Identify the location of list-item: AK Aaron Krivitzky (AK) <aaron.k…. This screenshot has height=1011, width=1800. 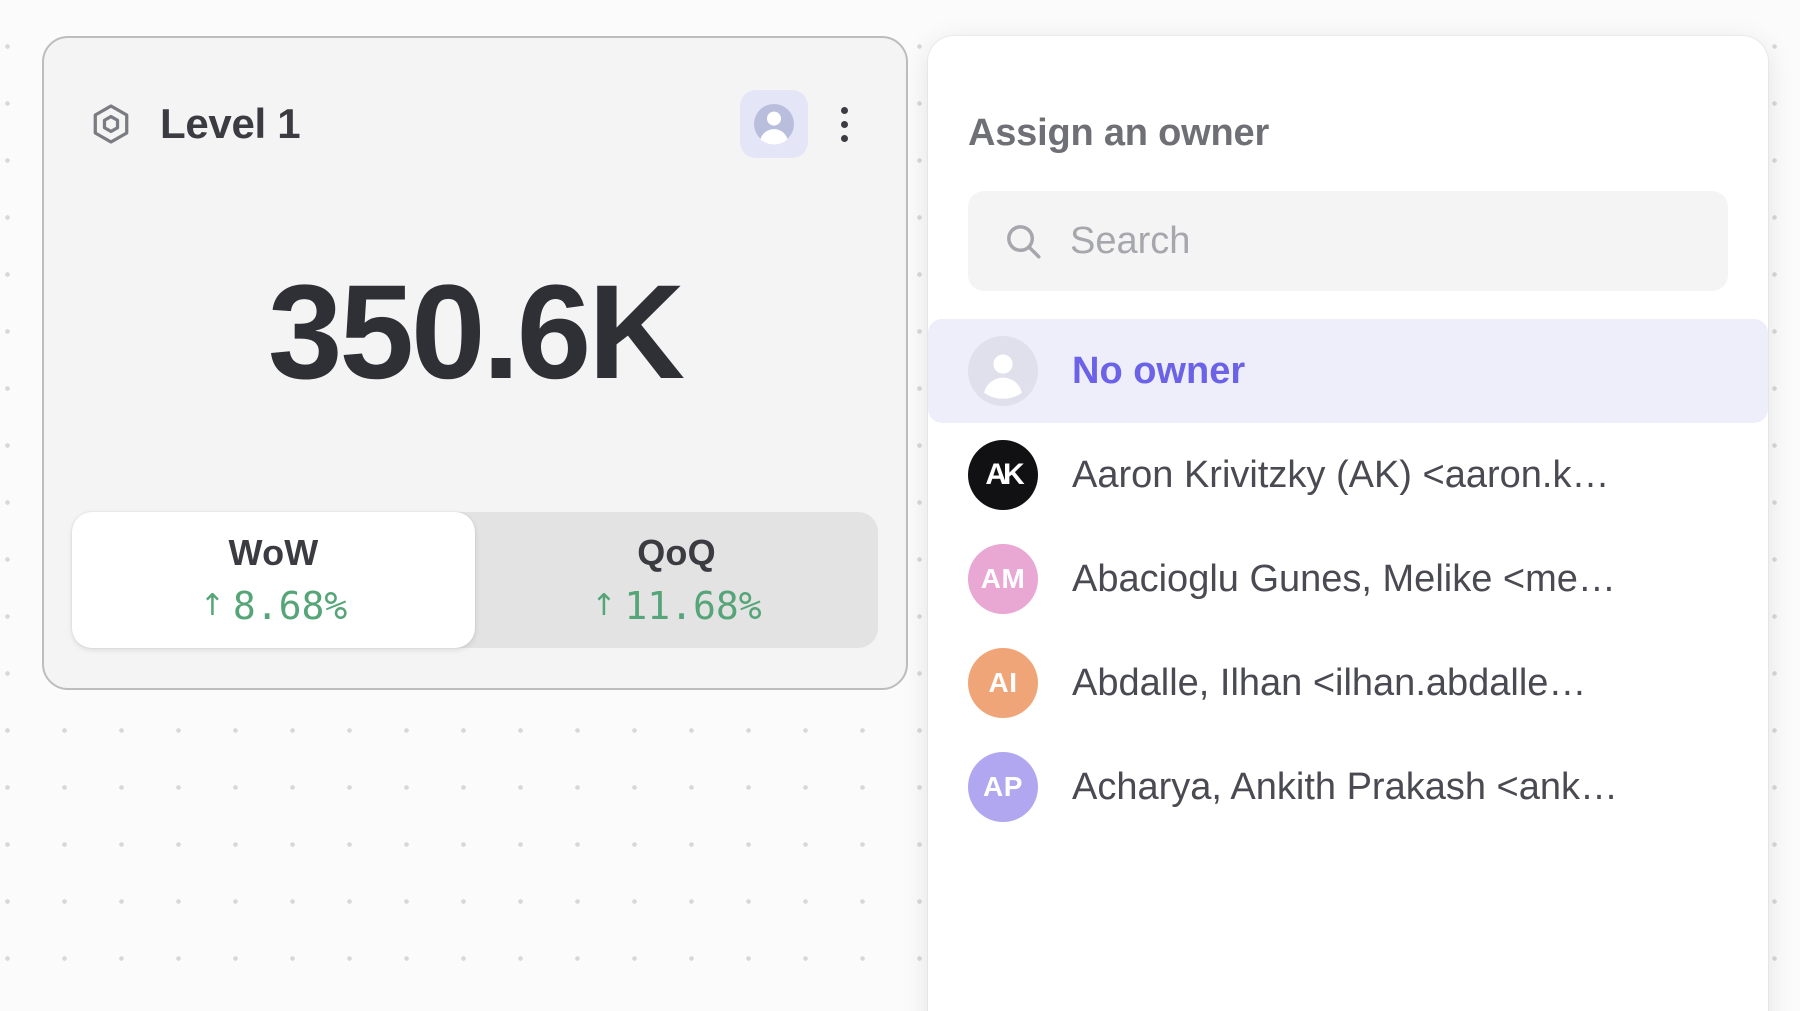
(1348, 475).